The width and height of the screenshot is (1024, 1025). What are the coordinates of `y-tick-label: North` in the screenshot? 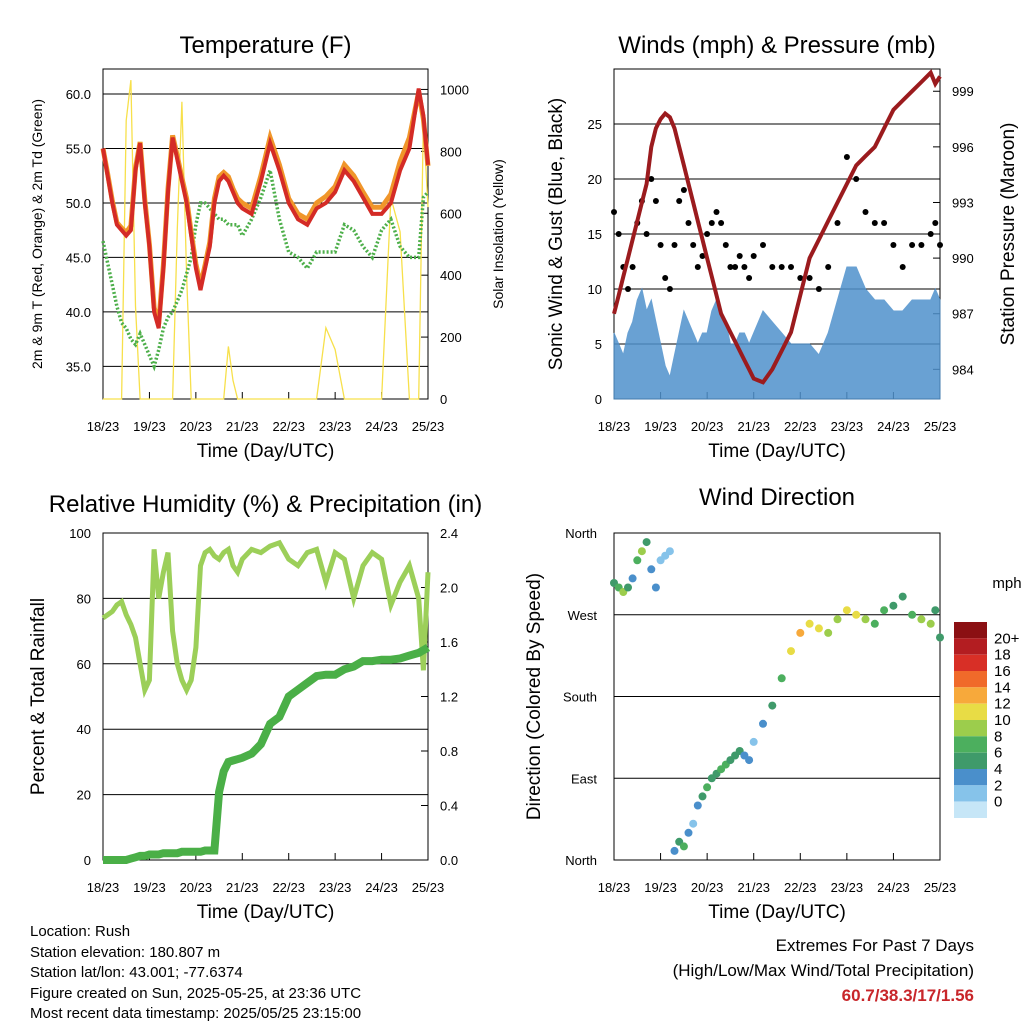 It's located at (581, 533).